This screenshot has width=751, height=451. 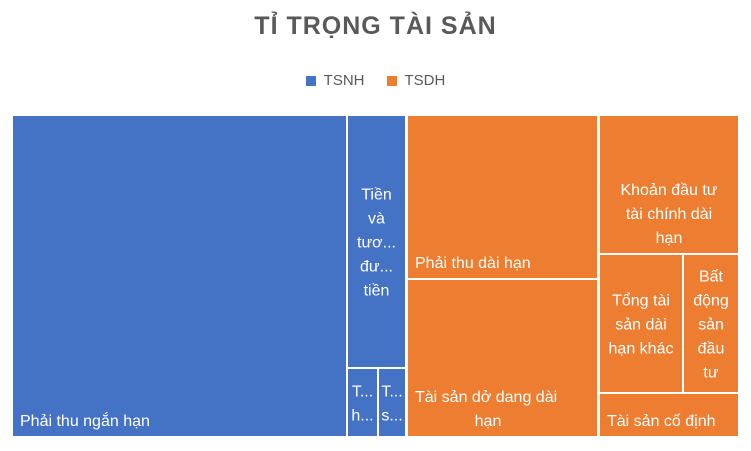 What do you see at coordinates (375, 80) in the screenshot?
I see `legend: TSNH TSDH` at bounding box center [375, 80].